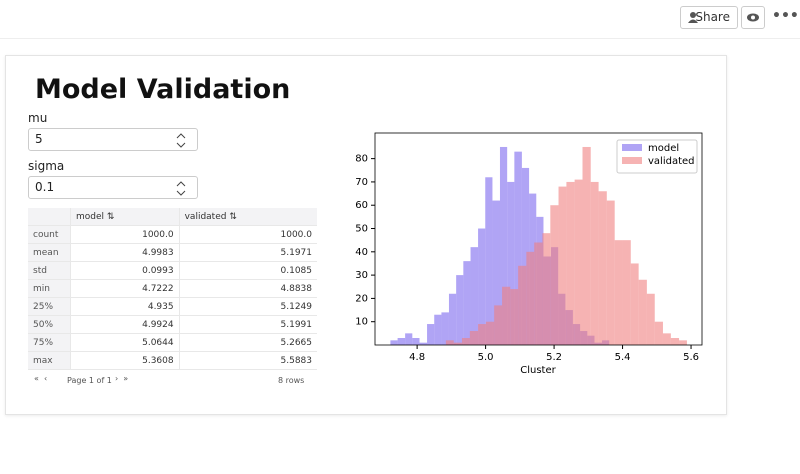 The width and height of the screenshot is (800, 474). I want to click on table-cell: 5.2665, so click(247, 342).